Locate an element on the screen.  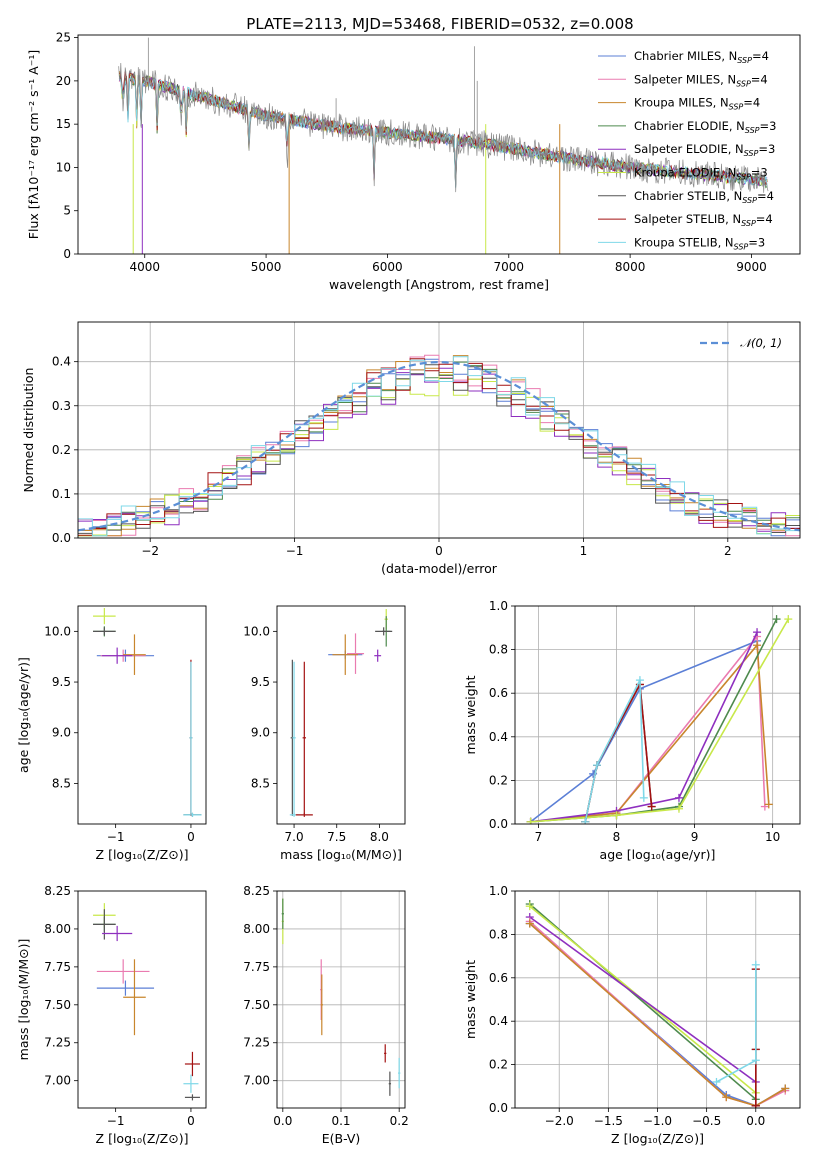
x-tick-label: 8 is located at coordinates (617, 837).